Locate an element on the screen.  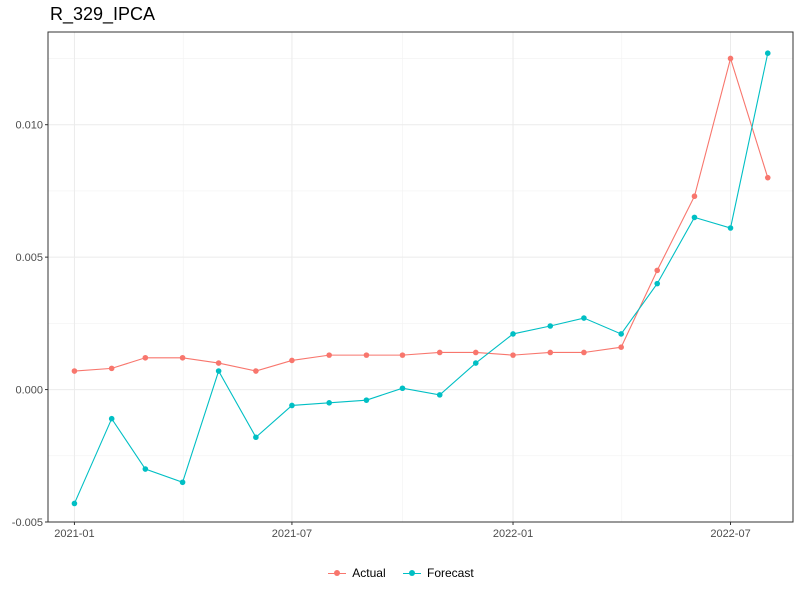
legend: Actual Forecast is located at coordinates (400, 574).